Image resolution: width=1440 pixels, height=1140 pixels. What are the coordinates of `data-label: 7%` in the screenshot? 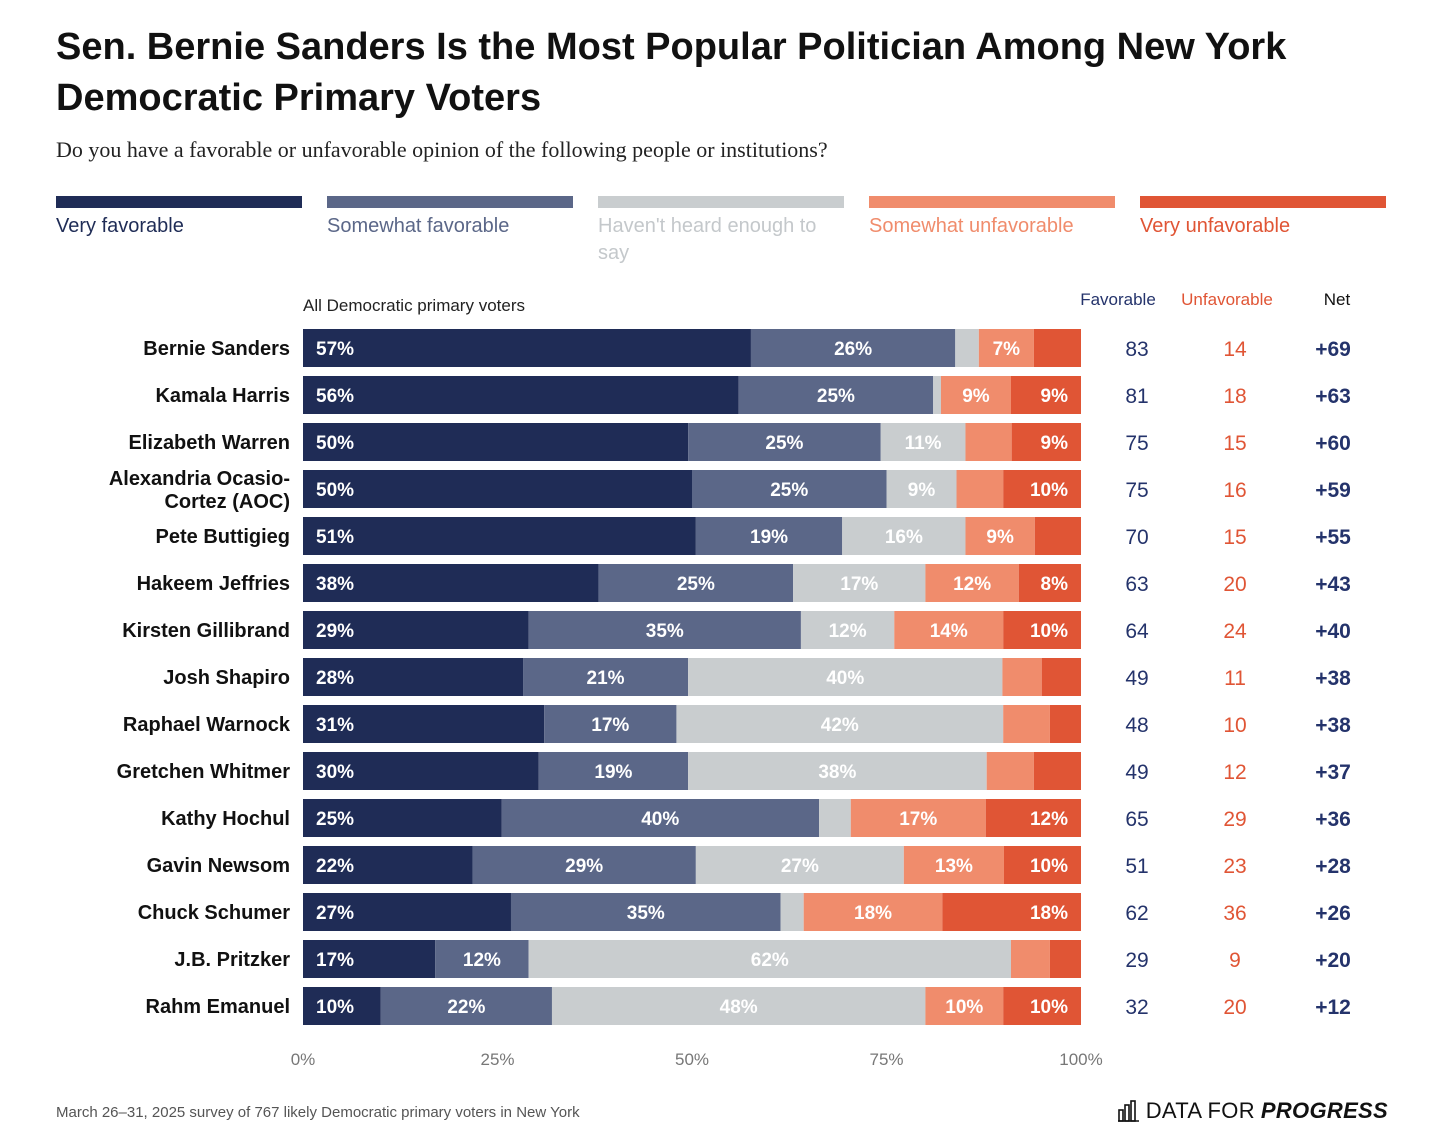 It's located at (1007, 349).